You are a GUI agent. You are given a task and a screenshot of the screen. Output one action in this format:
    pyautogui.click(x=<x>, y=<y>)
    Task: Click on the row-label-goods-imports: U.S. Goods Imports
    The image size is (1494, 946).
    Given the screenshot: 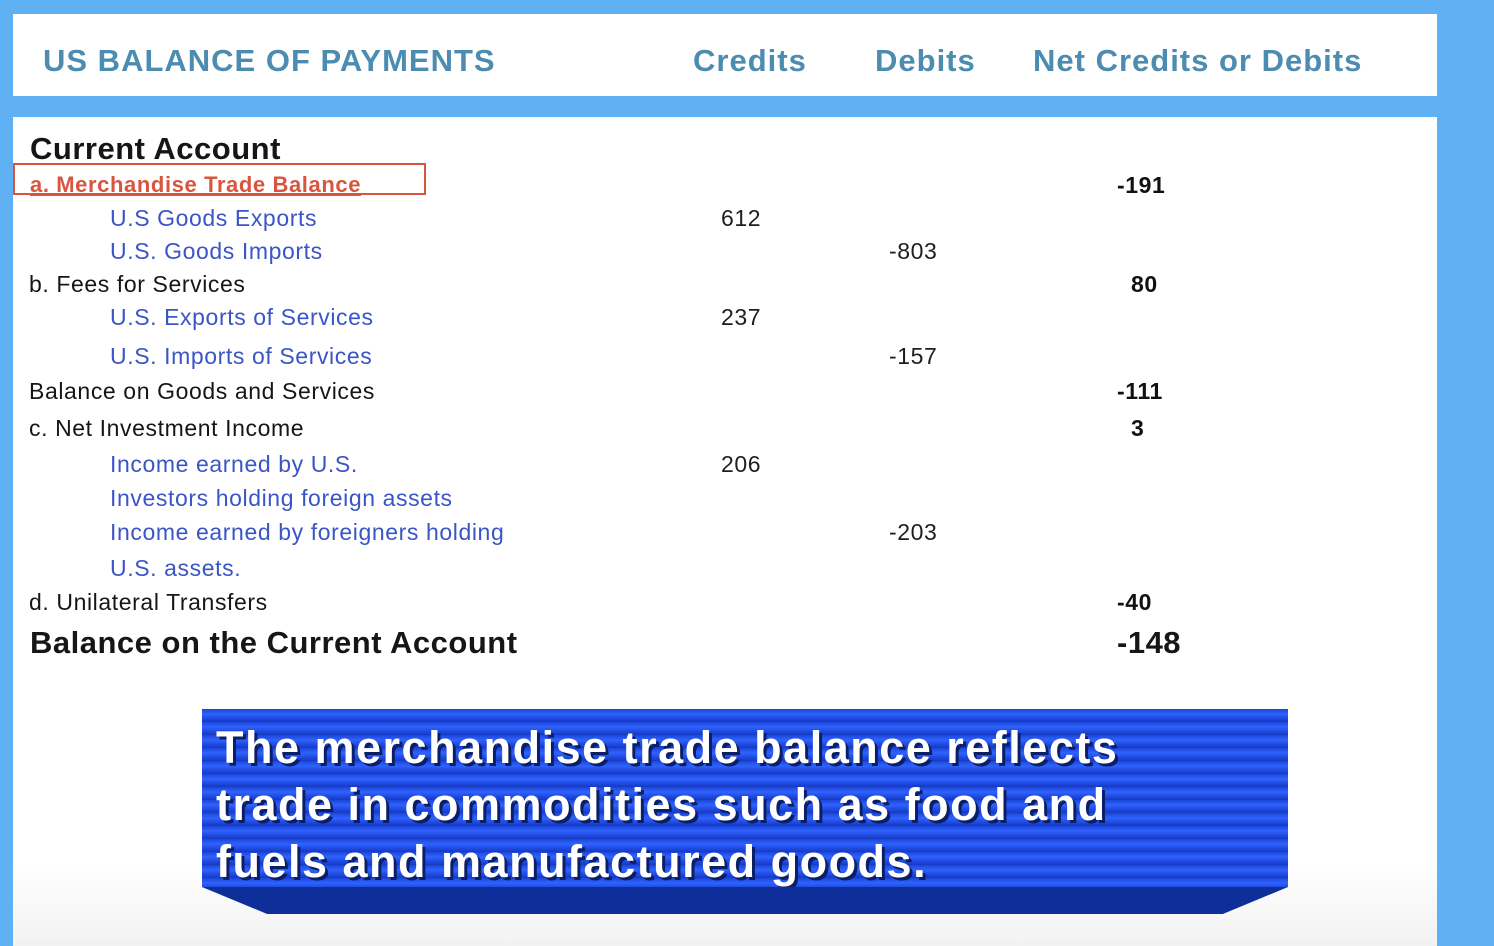 What is the action you would take?
    pyautogui.click(x=216, y=251)
    